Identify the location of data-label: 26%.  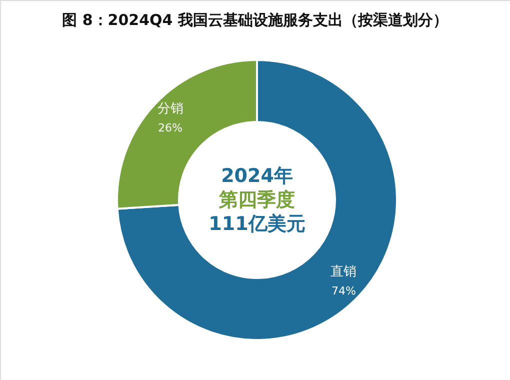
(170, 128).